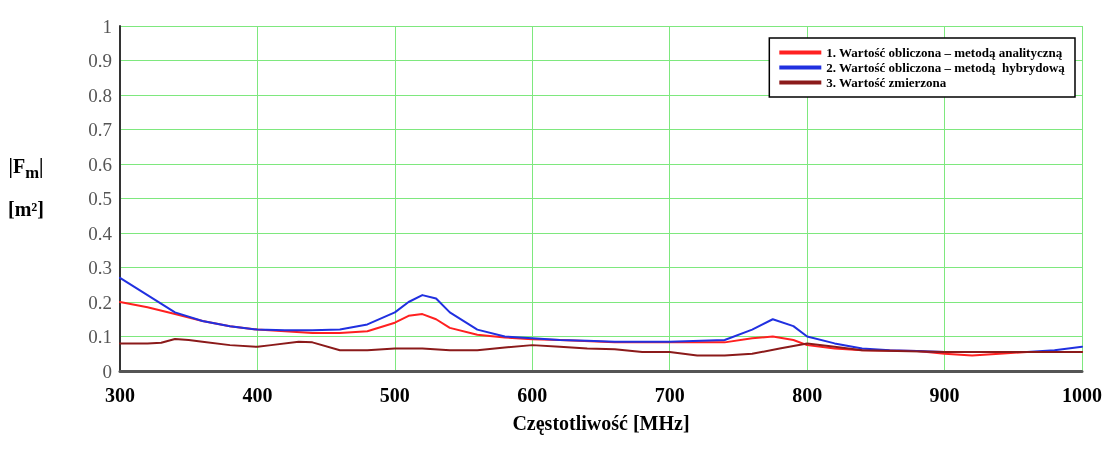 Image resolution: width=1113 pixels, height=450 pixels. What do you see at coordinates (1082, 395) in the screenshot?
I see `x-tick-label: 1000` at bounding box center [1082, 395].